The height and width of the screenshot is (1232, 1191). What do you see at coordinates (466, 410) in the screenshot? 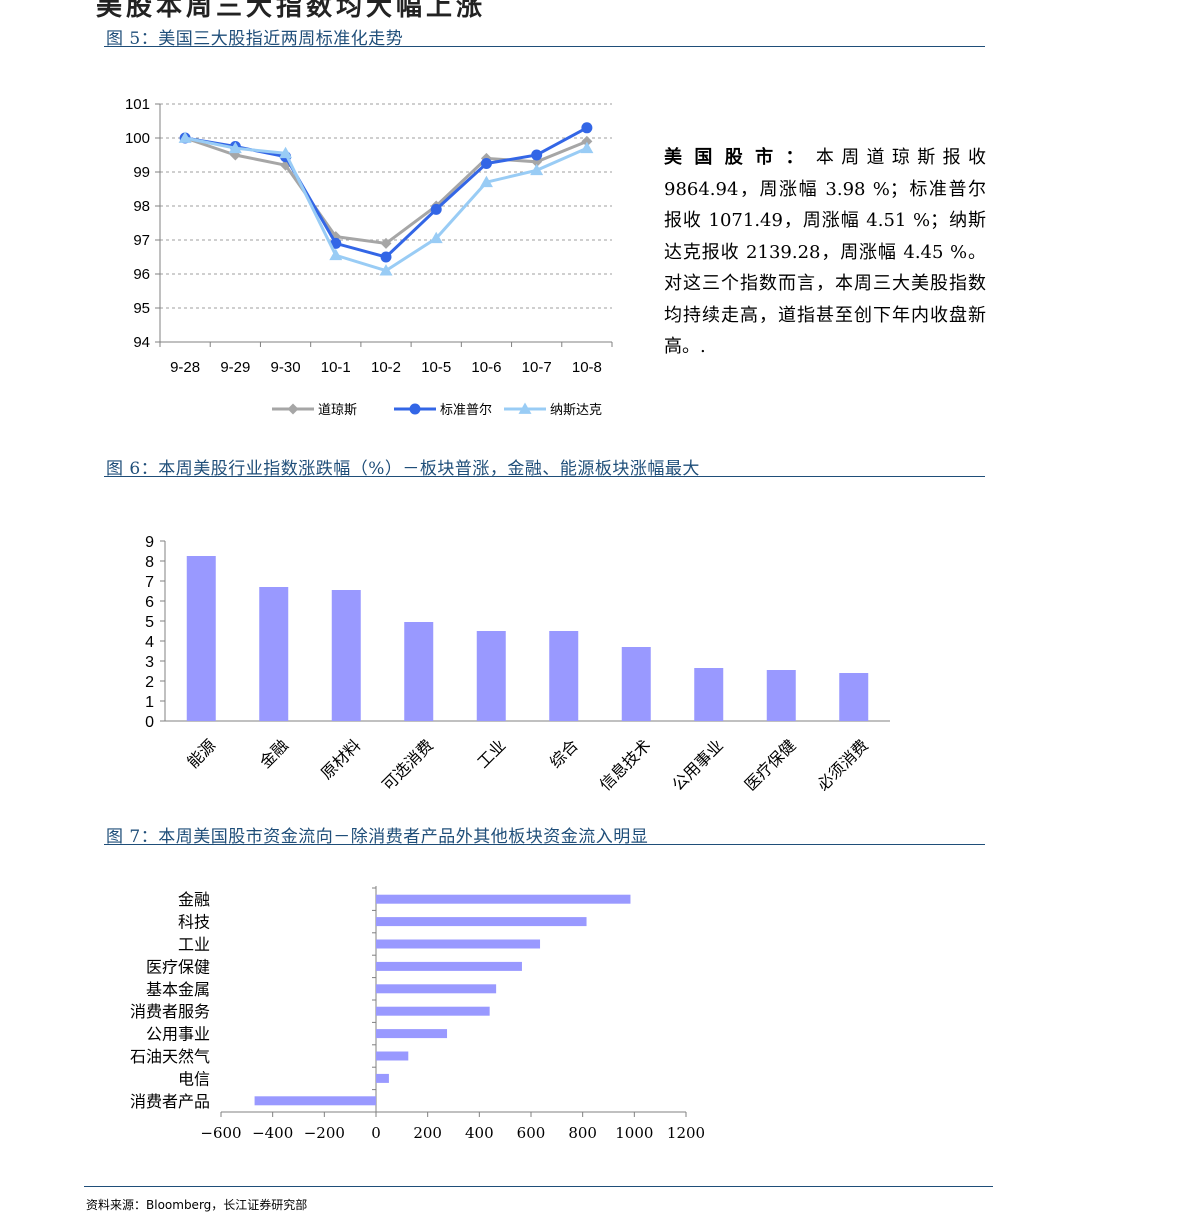
I see `legend-label: 标准普尔` at bounding box center [466, 410].